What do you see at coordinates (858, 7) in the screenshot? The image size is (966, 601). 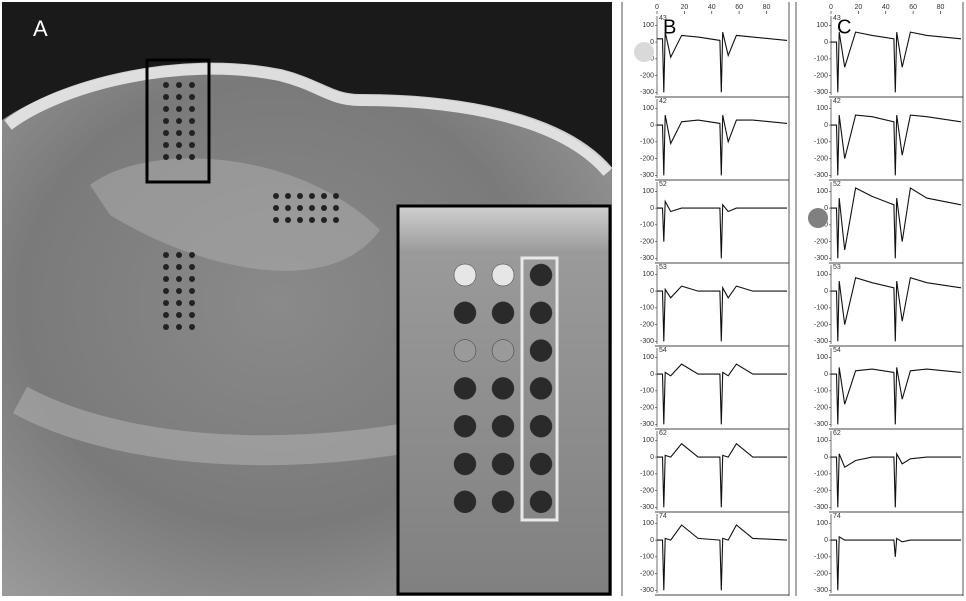 I see `x-tick-label: 20` at bounding box center [858, 7].